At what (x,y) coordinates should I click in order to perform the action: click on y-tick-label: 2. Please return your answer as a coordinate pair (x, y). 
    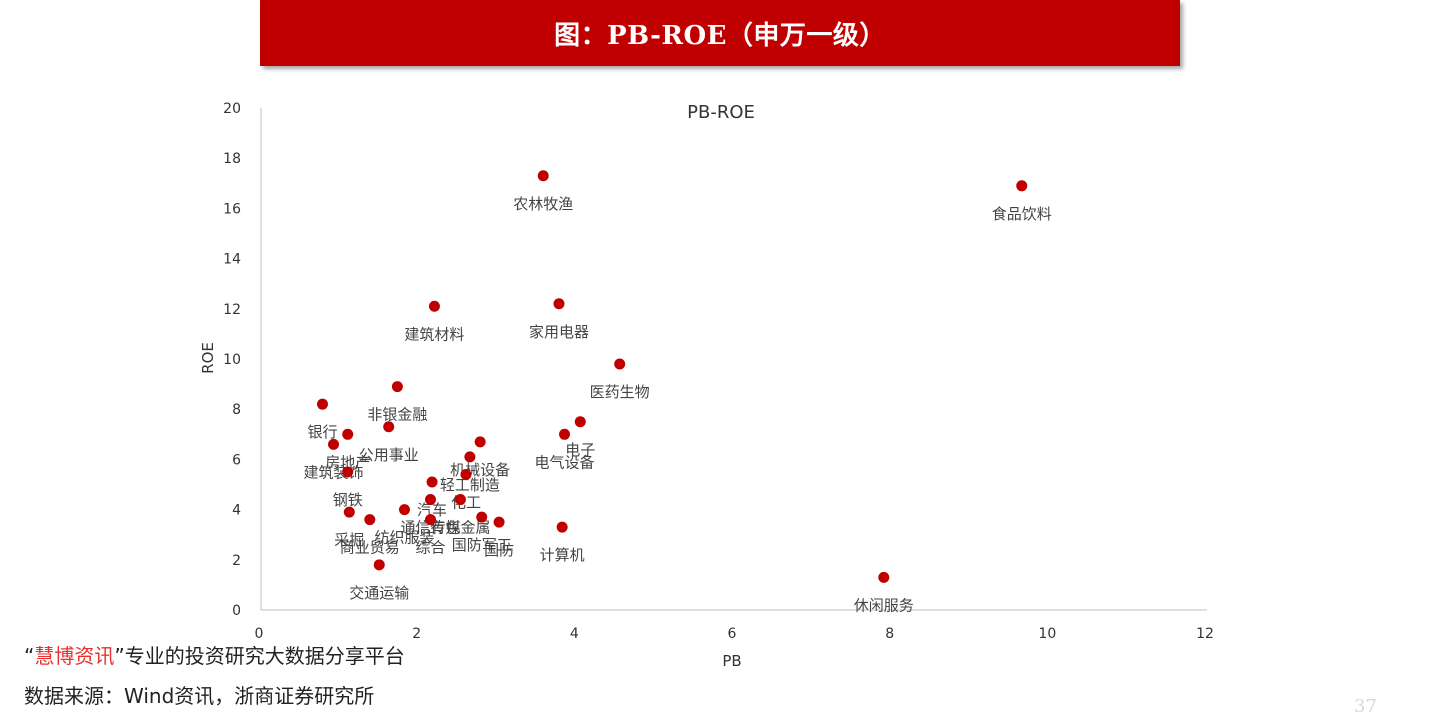
    Looking at the image, I should click on (236, 561).